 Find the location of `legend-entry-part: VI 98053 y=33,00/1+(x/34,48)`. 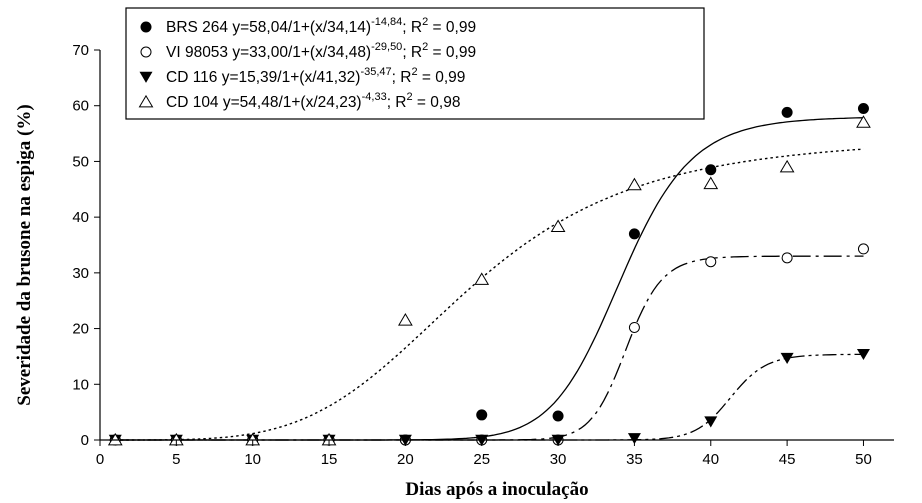

legend-entry-part: VI 98053 y=33,00/1+(x/34,48) is located at coordinates (268, 52).